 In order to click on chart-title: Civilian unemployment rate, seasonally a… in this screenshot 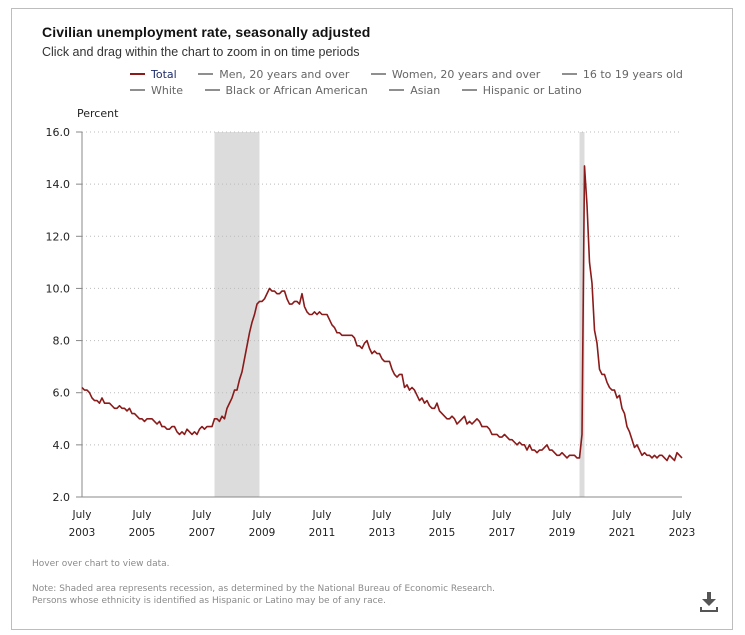, I will do `click(206, 32)`.